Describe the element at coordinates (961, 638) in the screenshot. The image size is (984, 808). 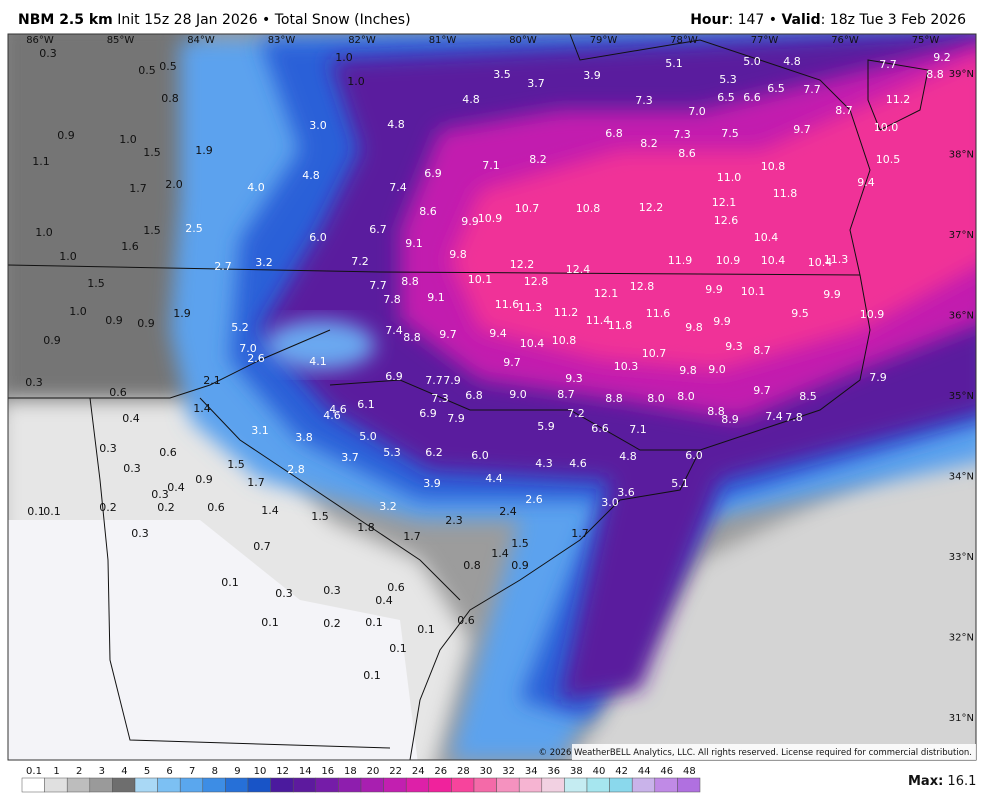
I see `latitude-label: 32°N` at that location.